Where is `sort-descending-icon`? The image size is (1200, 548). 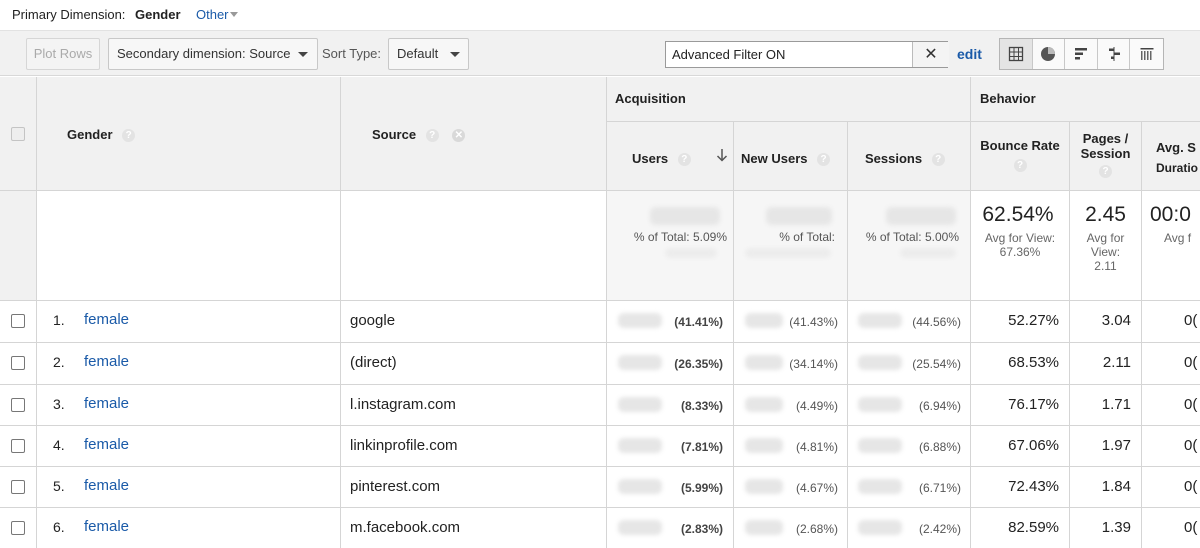 sort-descending-icon is located at coordinates (722, 155).